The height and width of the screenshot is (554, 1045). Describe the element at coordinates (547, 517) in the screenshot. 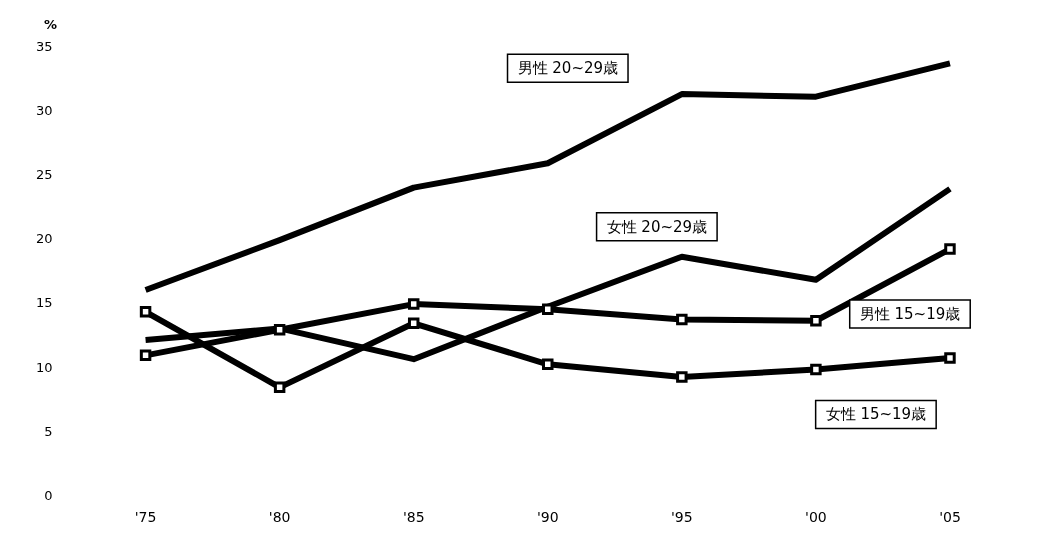

I see `x-tick-label: '90` at that location.